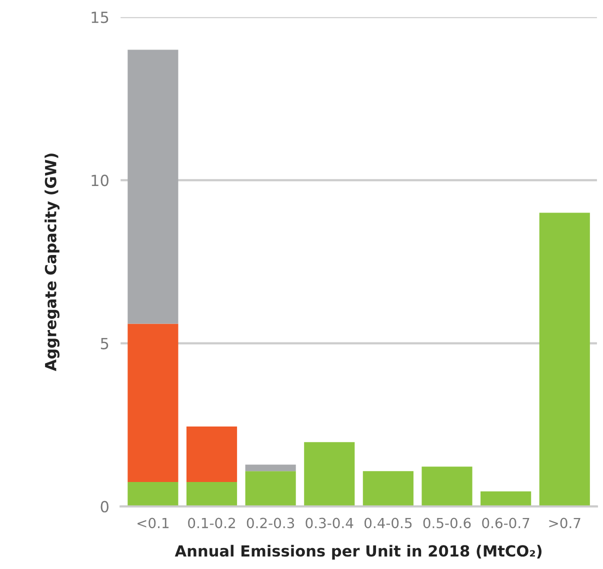 The height and width of the screenshot is (569, 603). What do you see at coordinates (153, 523) in the screenshot?
I see `x-tick-label: <0.1` at bounding box center [153, 523].